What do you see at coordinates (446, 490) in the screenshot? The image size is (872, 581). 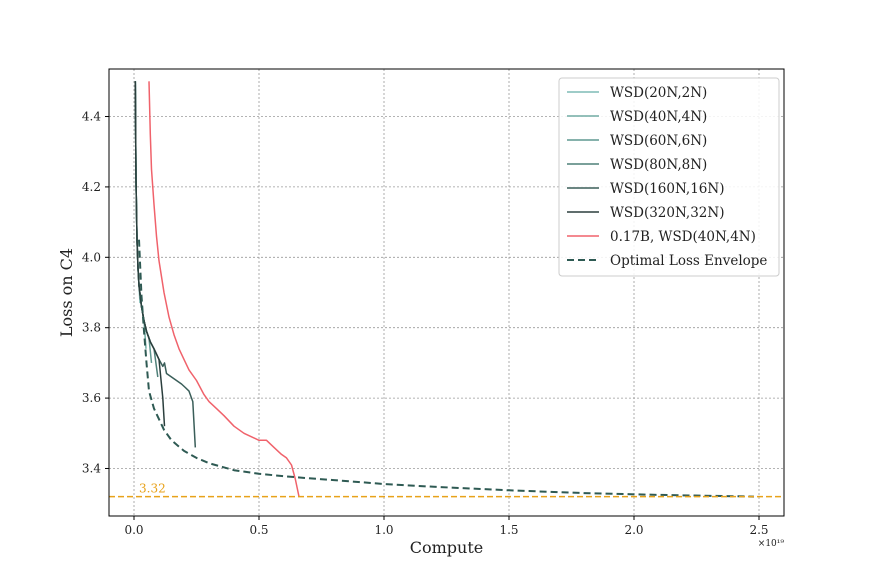 I see `reference-line-group: 3.32` at bounding box center [446, 490].